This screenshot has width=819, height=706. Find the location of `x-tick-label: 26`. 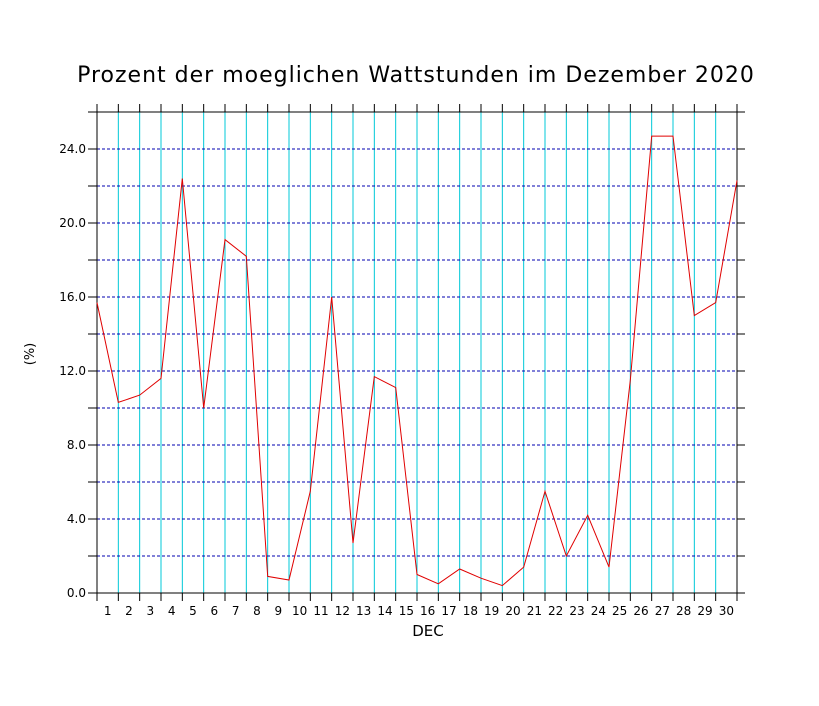

x-tick-label: 26 is located at coordinates (640, 611).